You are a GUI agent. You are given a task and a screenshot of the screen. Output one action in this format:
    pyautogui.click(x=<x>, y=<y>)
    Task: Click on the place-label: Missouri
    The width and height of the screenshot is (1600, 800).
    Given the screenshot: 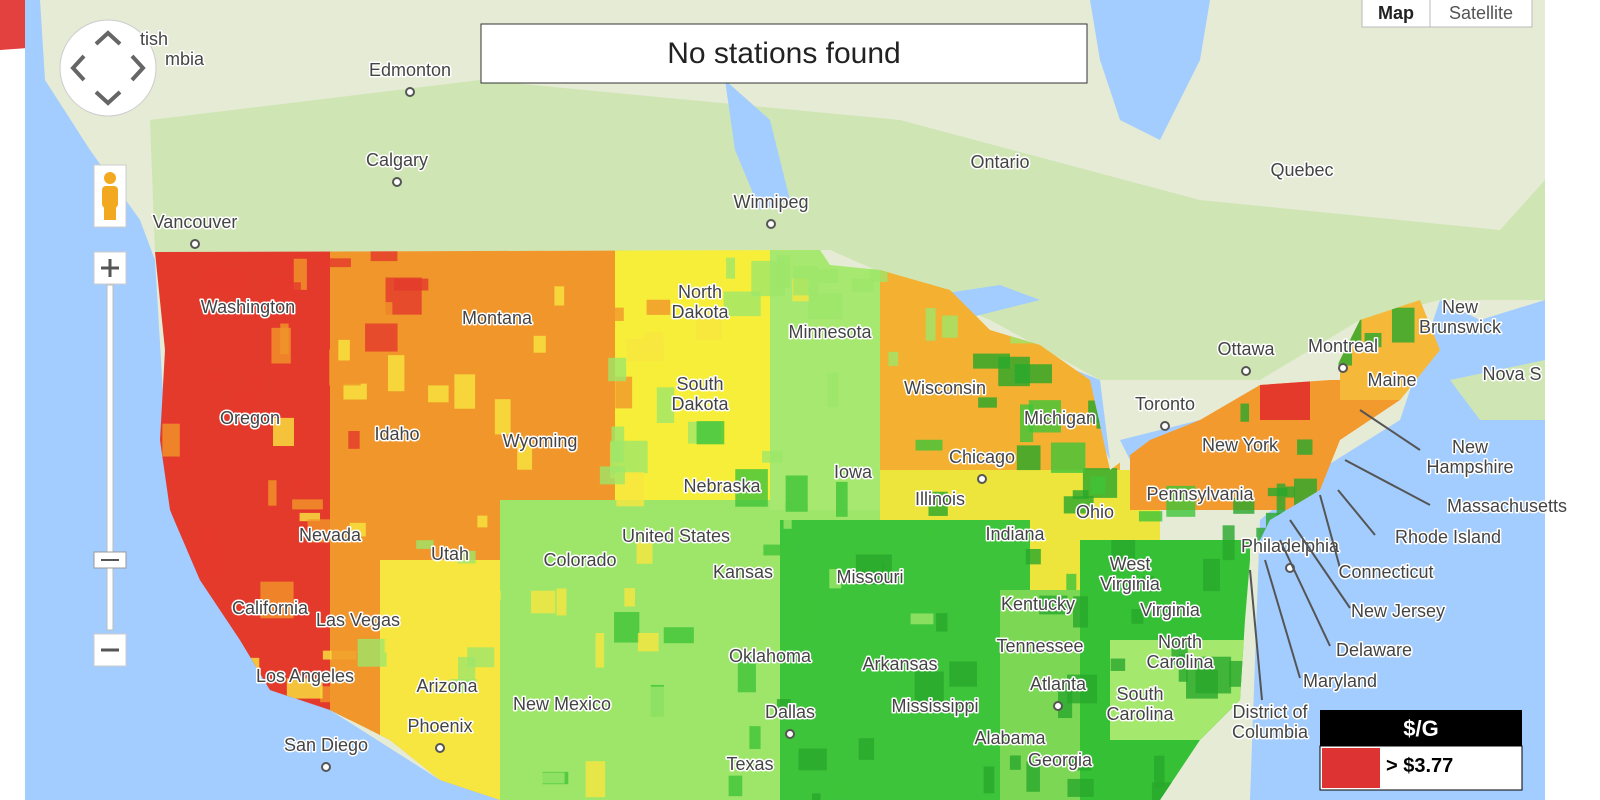 What is the action you would take?
    pyautogui.click(x=869, y=577)
    